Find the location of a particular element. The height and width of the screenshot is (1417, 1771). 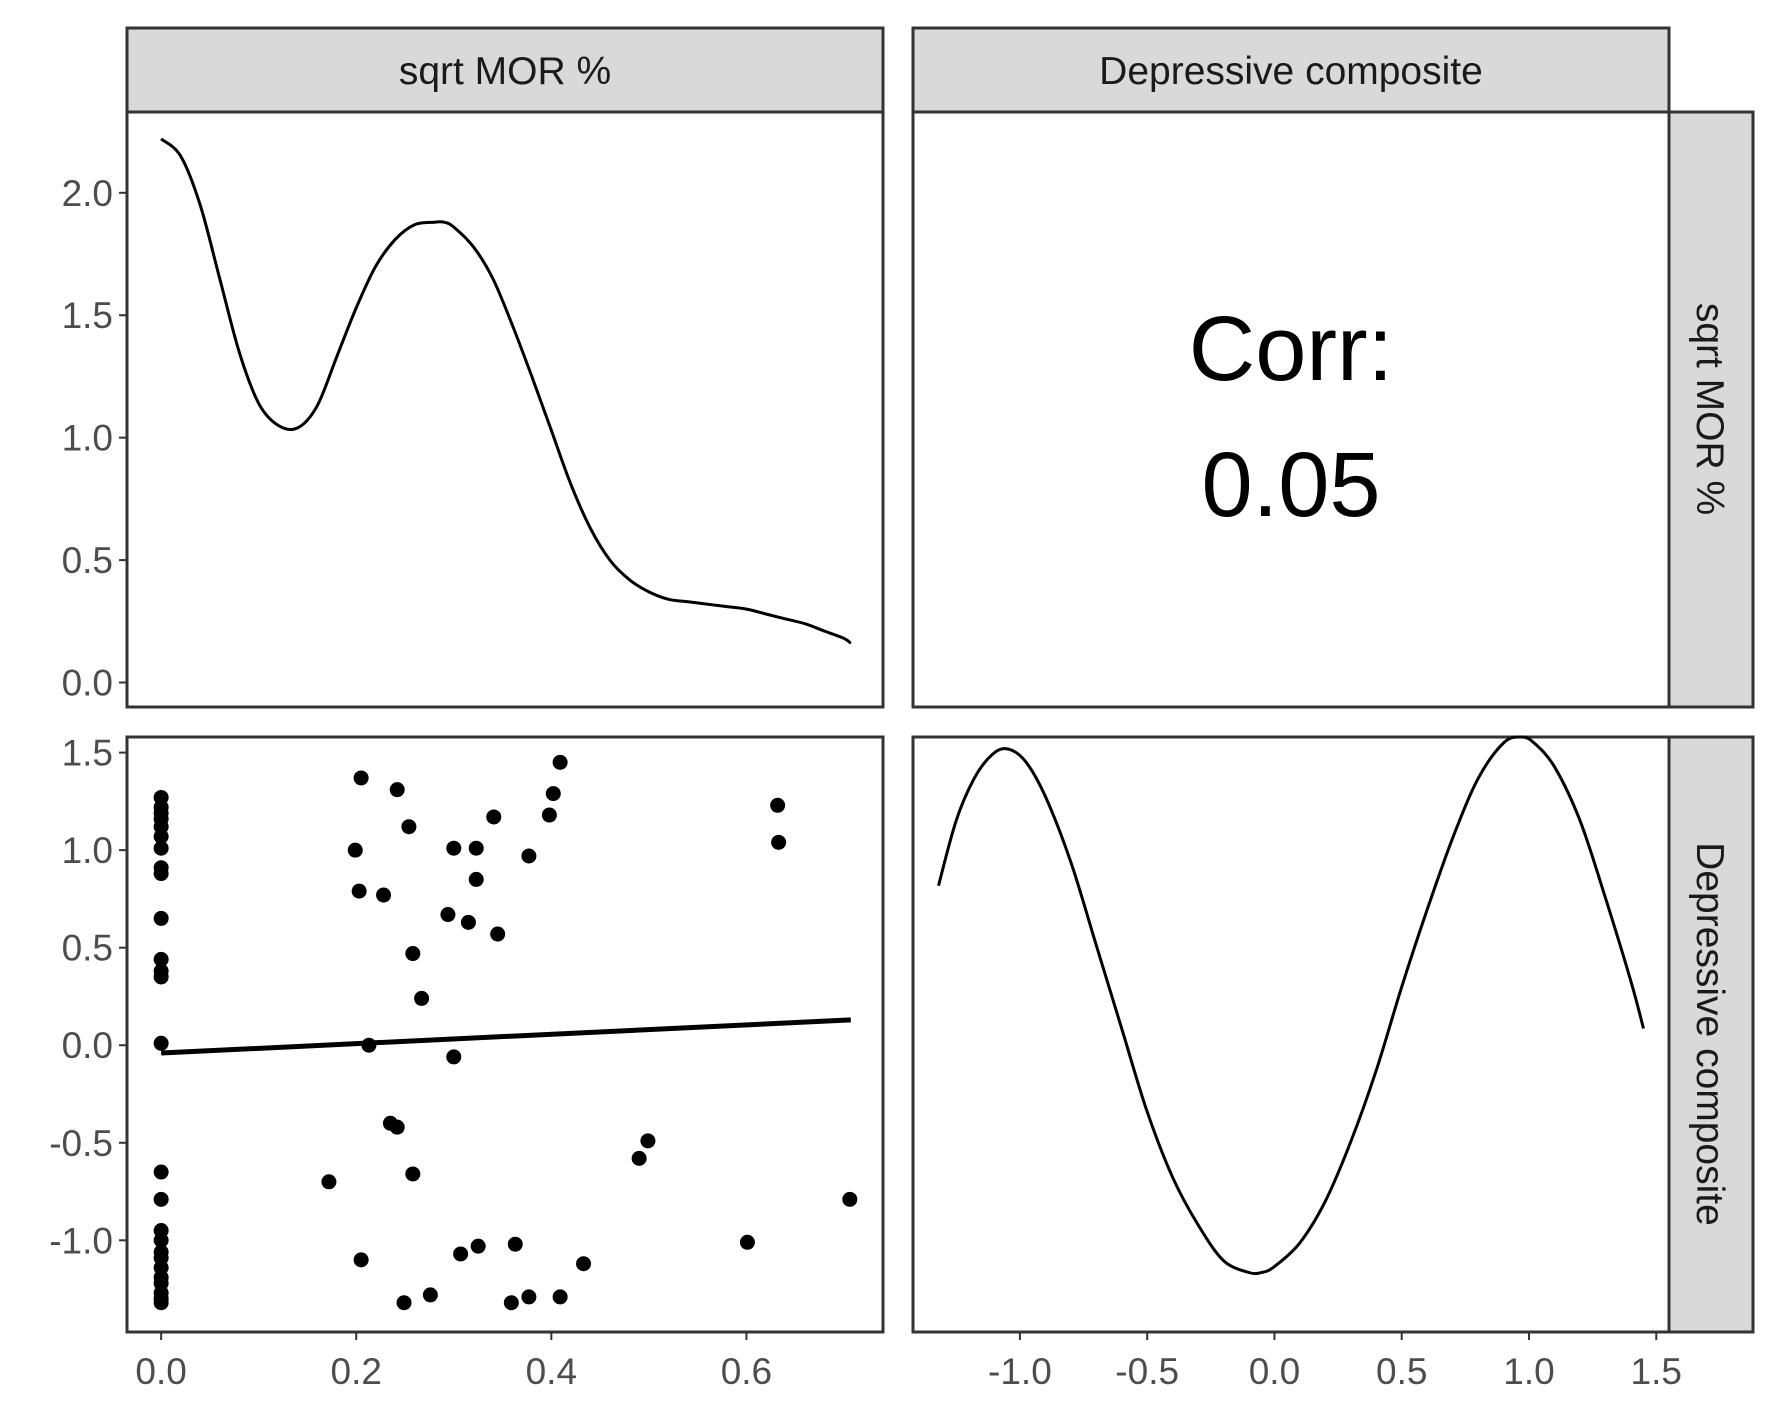

strip-top-left-label: sqrt MOR % is located at coordinates (505, 71).